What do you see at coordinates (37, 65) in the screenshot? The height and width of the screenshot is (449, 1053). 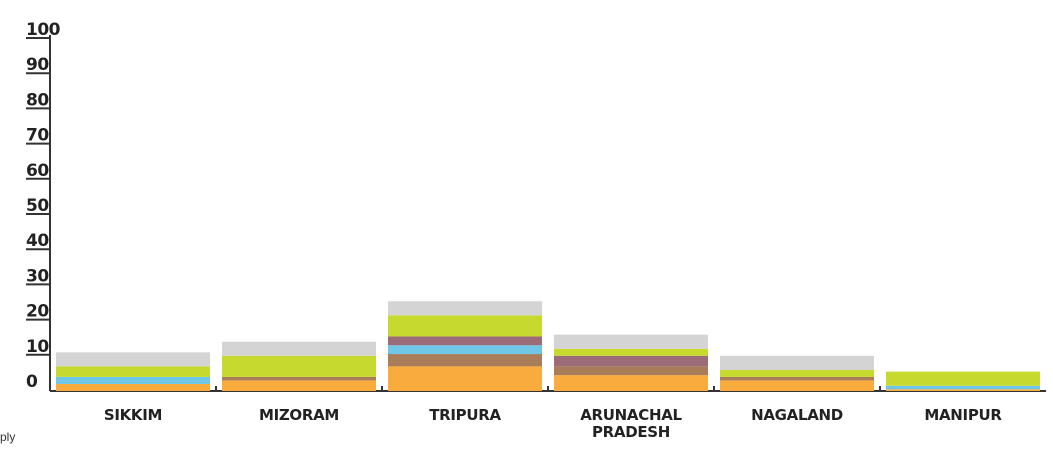 I see `y-tick-label: 90` at bounding box center [37, 65].